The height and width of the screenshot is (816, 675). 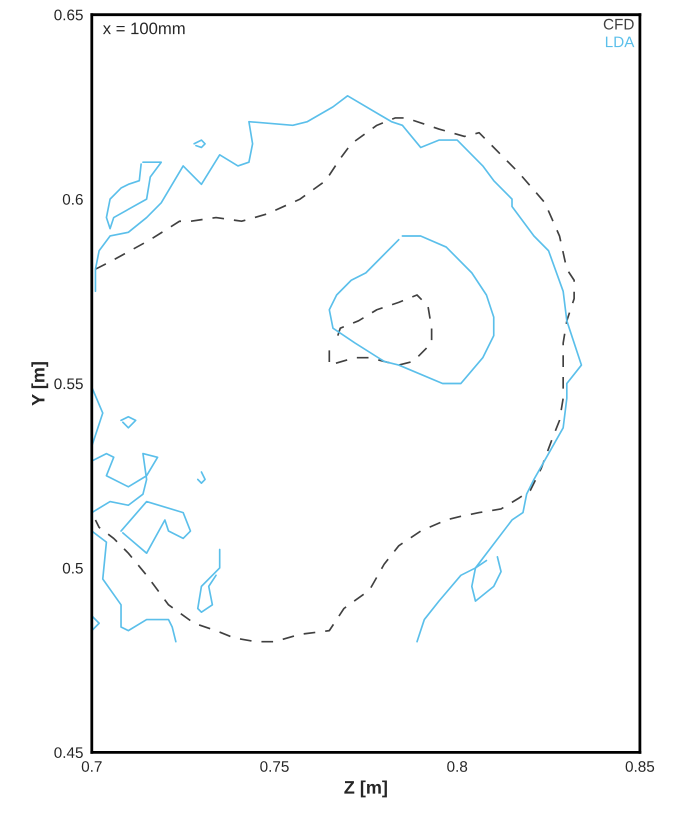 I want to click on x-tick-label: 0.75, so click(x=274, y=766).